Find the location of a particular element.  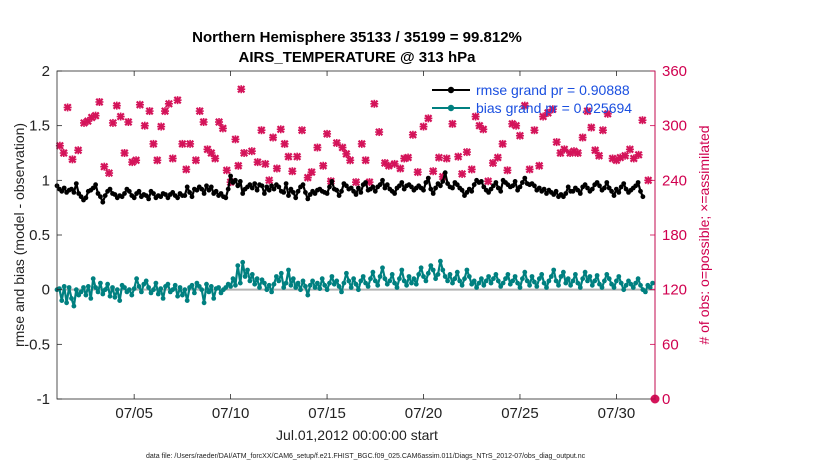

y-axis-label-right: # of obs: o=possible; ×=assimilated is located at coordinates (704, 234).